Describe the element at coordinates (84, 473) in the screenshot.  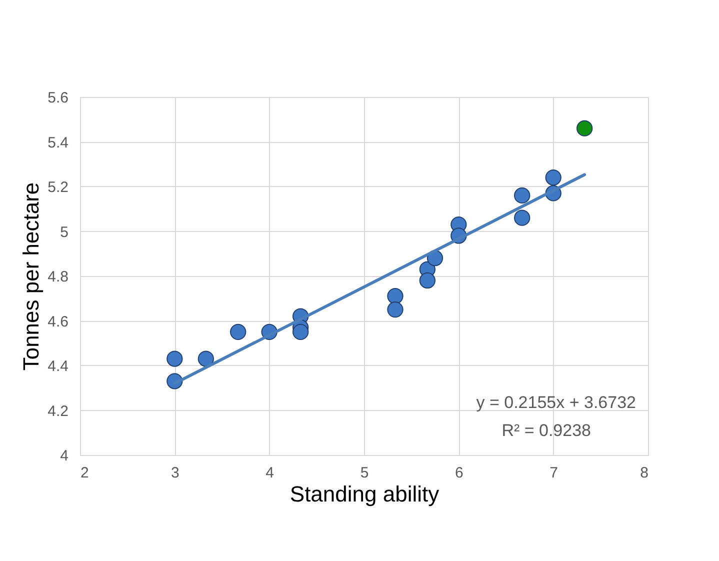
I see `x-tick-label: 2` at that location.